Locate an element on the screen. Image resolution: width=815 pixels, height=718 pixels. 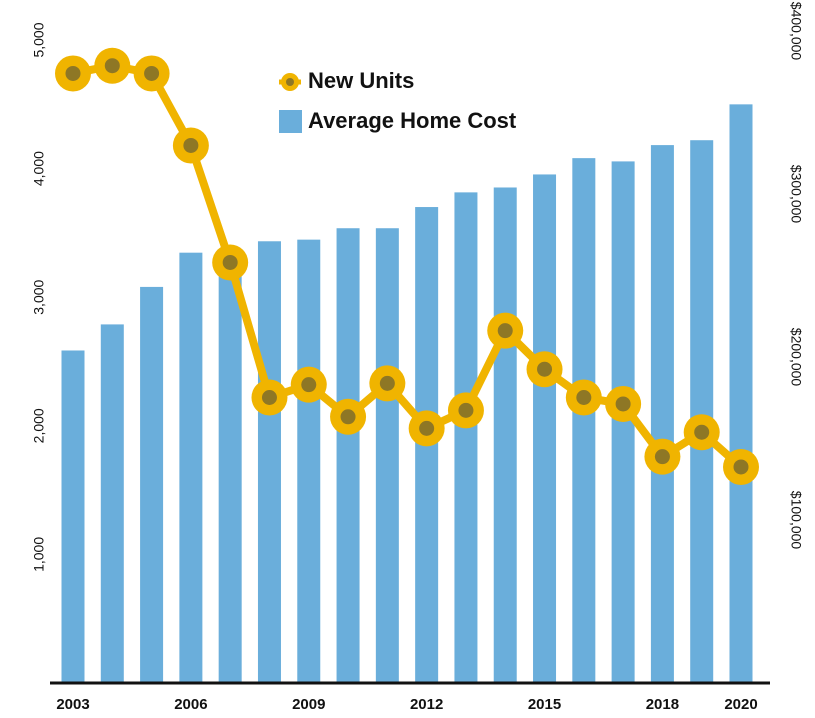
x-tick-label: 2009 is located at coordinates (308, 704).